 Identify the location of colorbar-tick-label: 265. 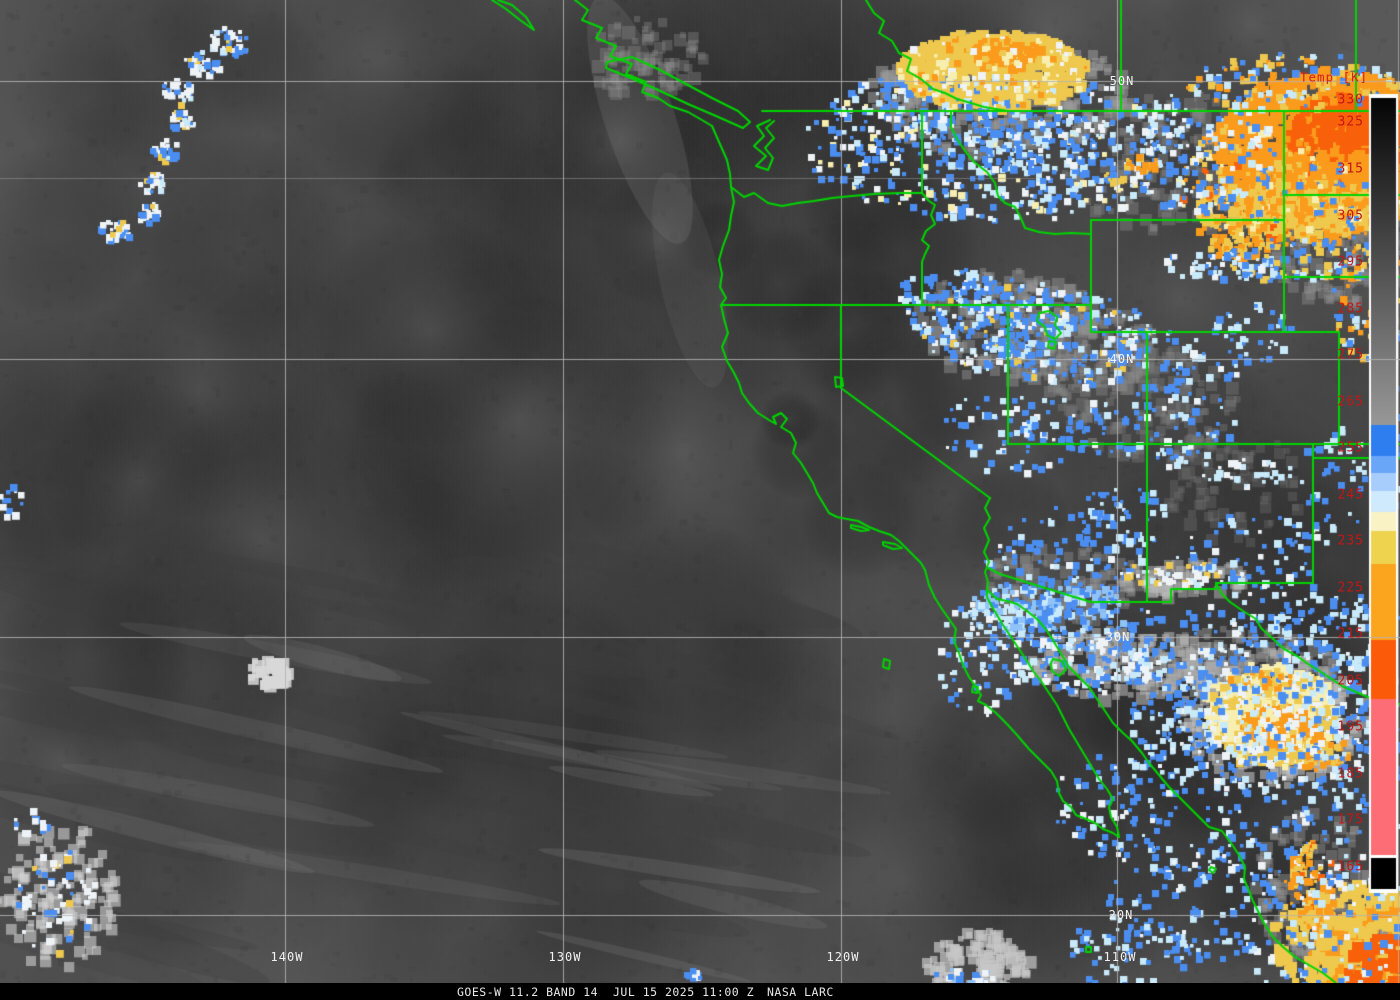
(1350, 402).